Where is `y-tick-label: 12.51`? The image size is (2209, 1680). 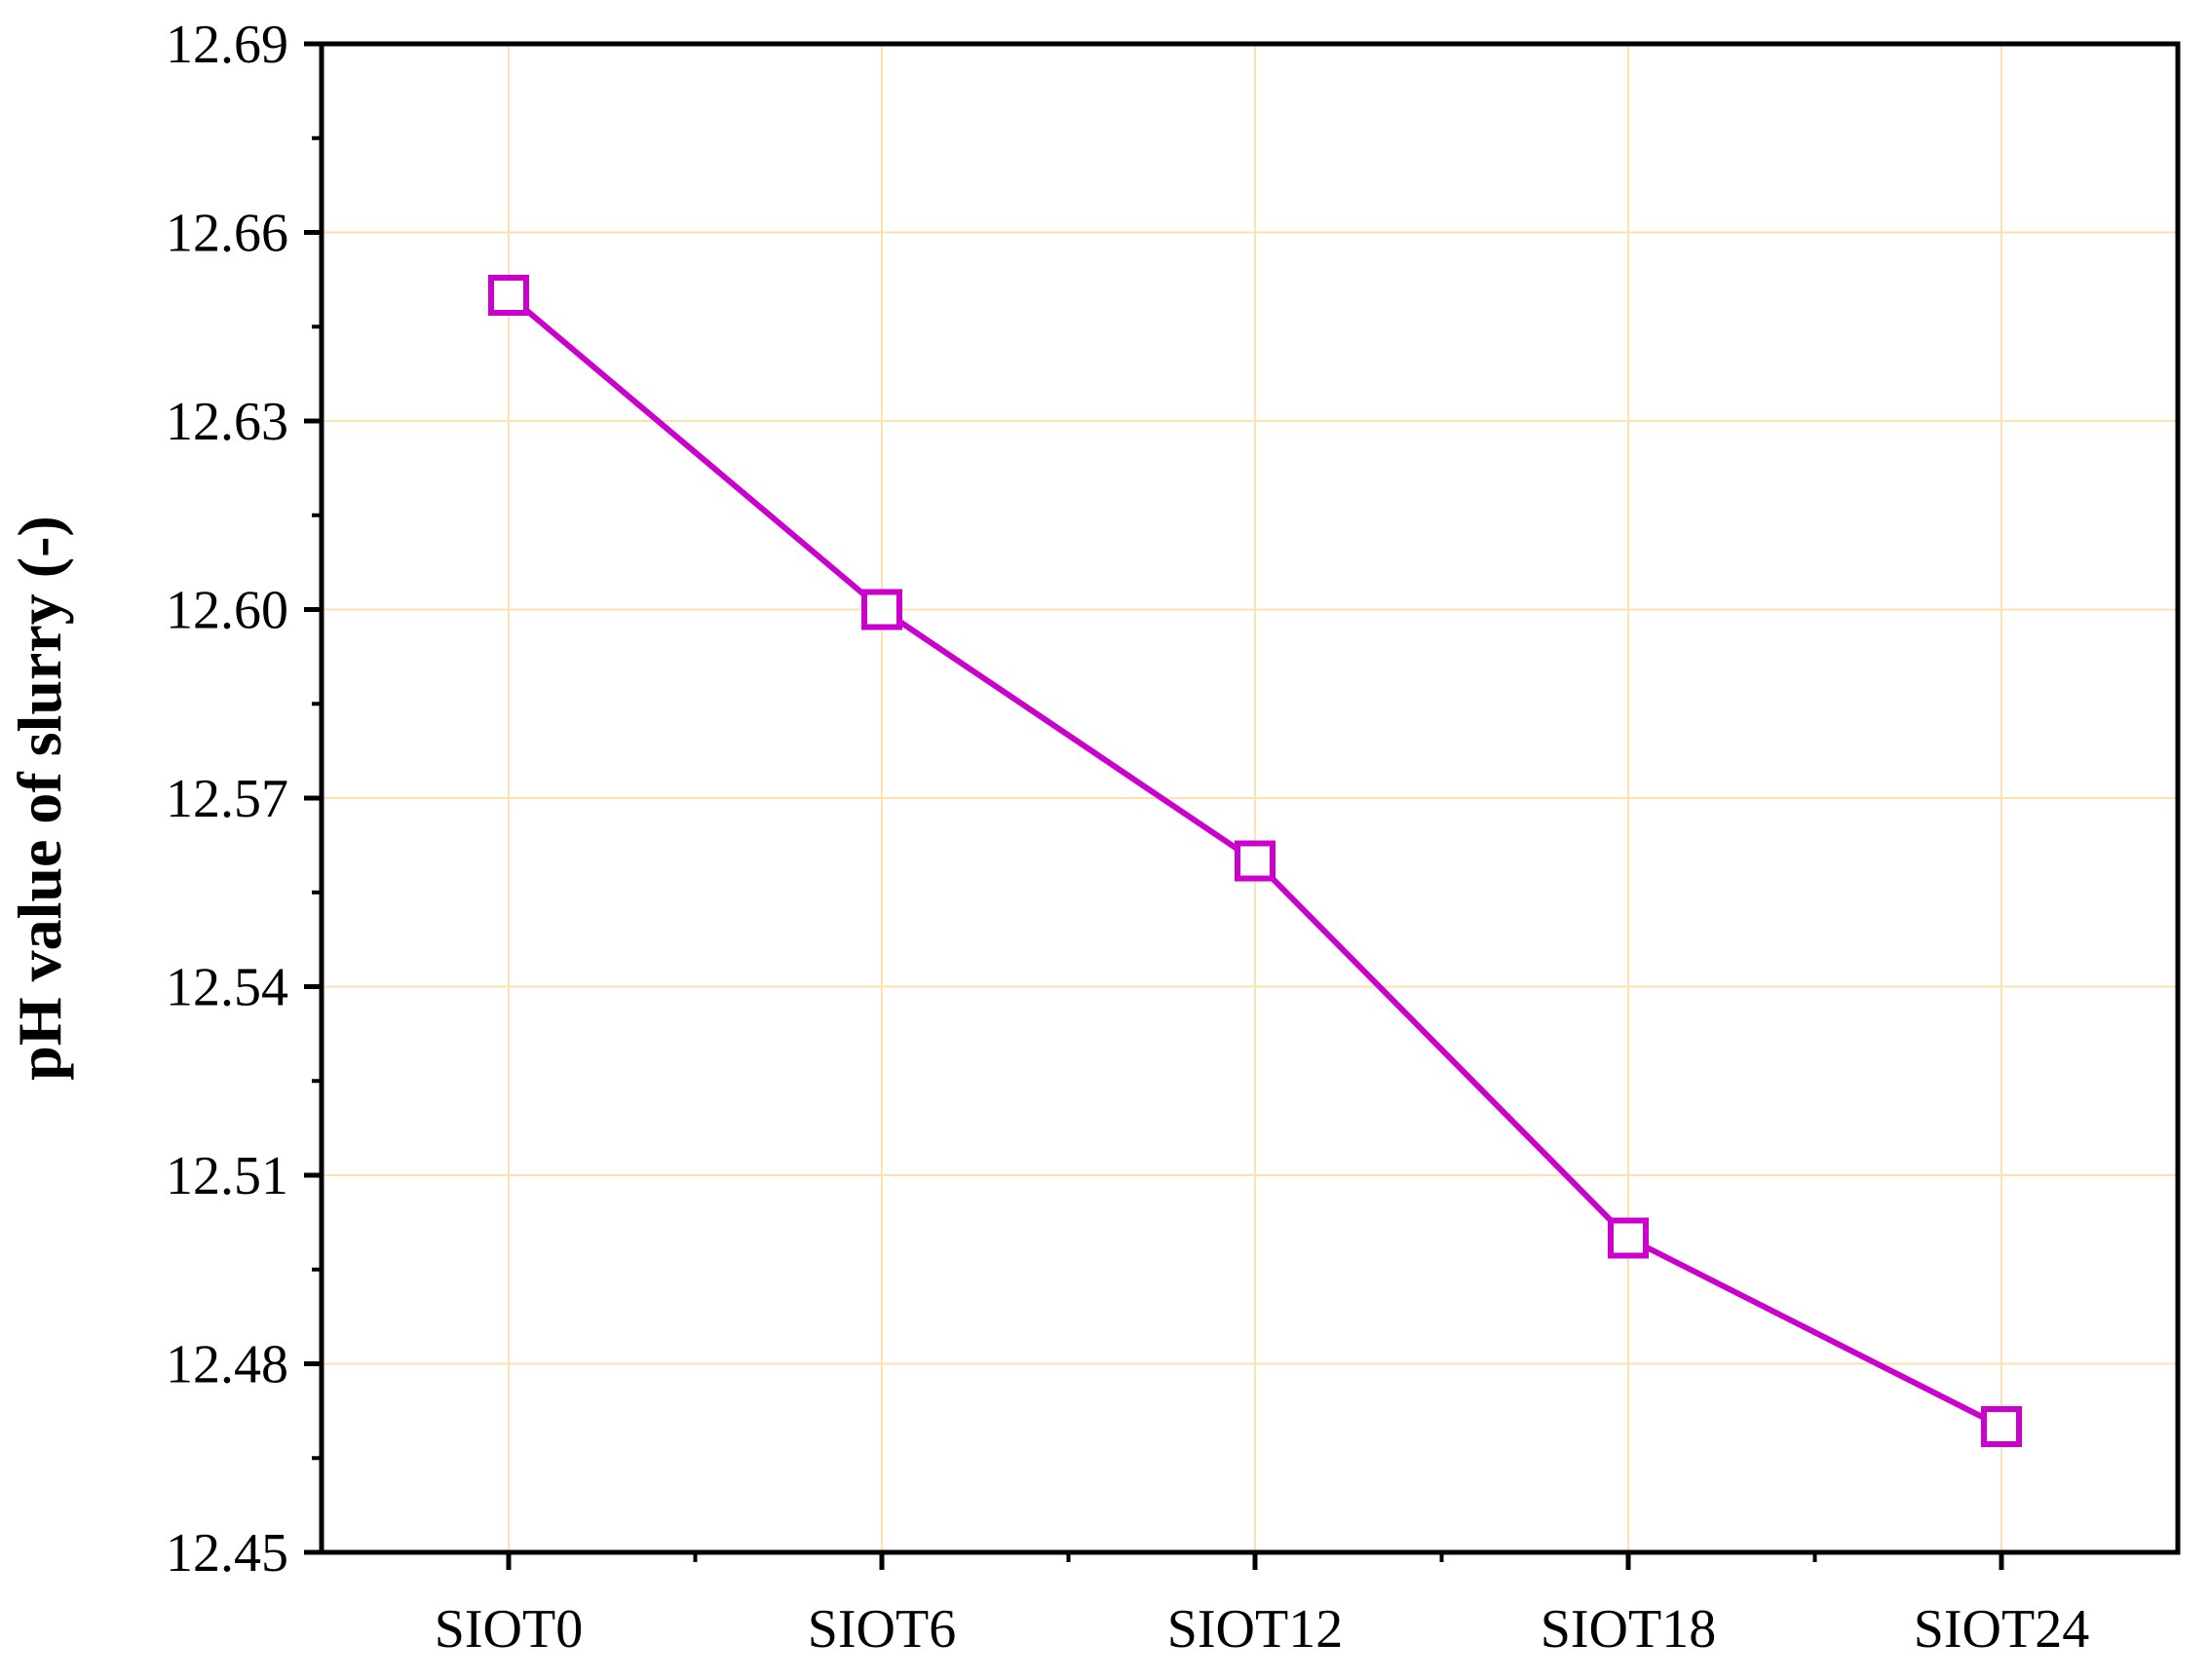
y-tick-label: 12.51 is located at coordinates (227, 1176).